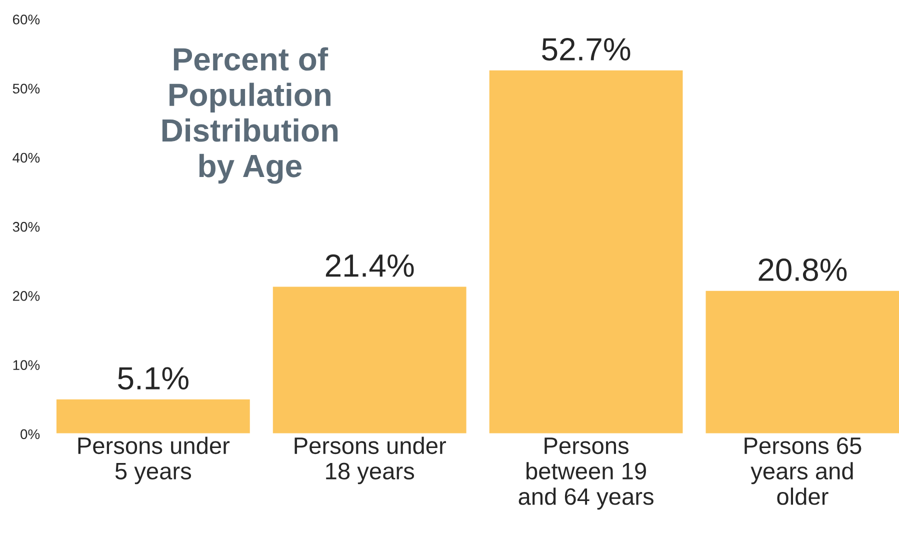 The width and height of the screenshot is (899, 550). Describe the element at coordinates (26, 157) in the screenshot. I see `y-tick-label: 40%` at that location.